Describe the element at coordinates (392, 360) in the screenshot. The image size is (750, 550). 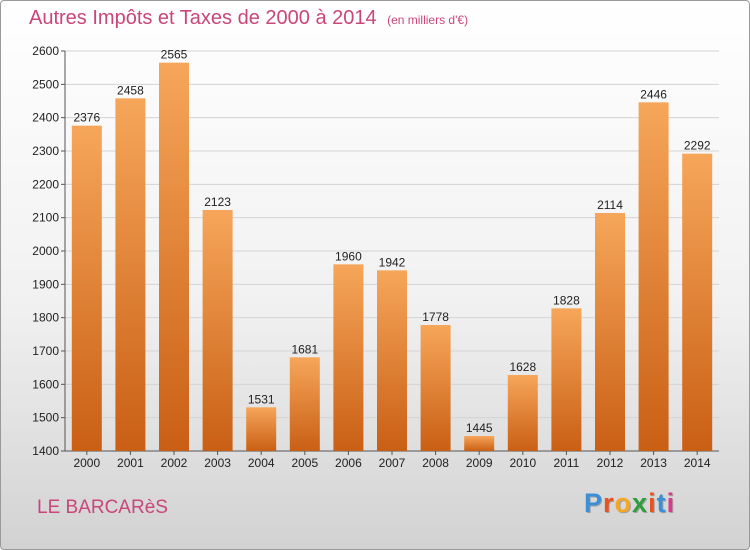
I see `bar-2007` at that location.